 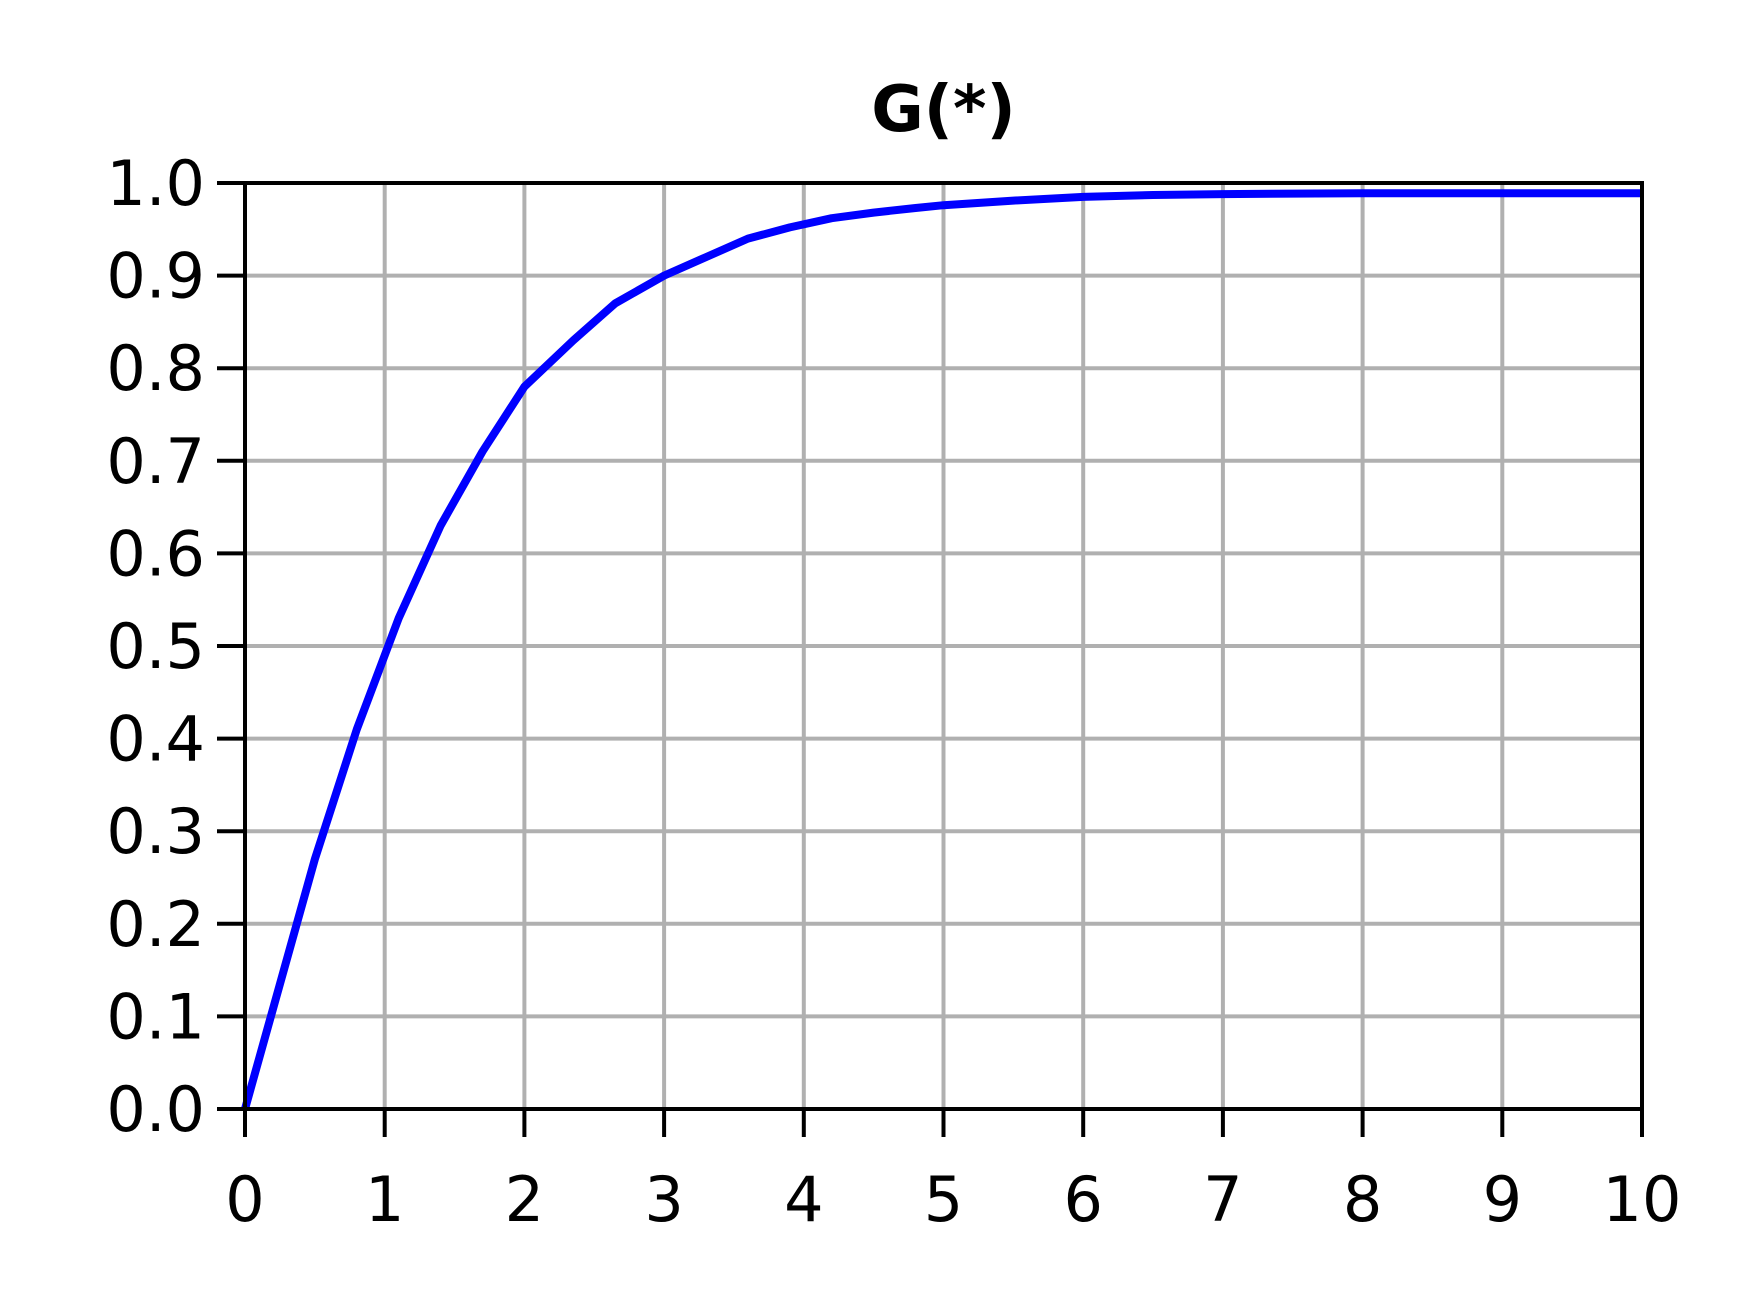 I want to click on x-tick-label: 9, so click(x=1502, y=1199).